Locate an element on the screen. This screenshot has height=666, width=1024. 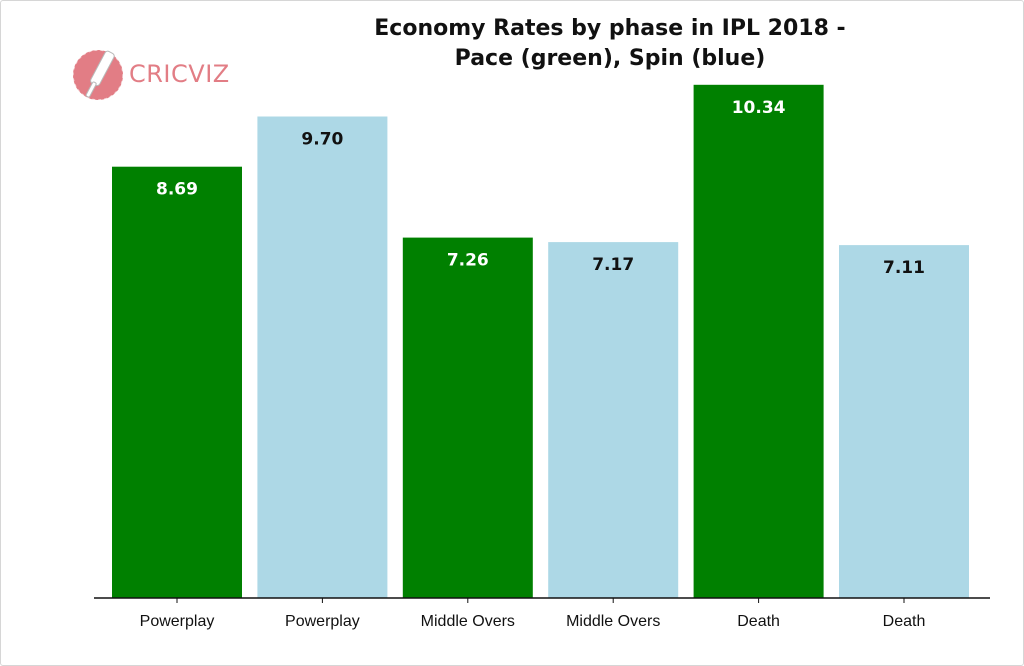
bar-value-label: 10.34 is located at coordinates (759, 108).